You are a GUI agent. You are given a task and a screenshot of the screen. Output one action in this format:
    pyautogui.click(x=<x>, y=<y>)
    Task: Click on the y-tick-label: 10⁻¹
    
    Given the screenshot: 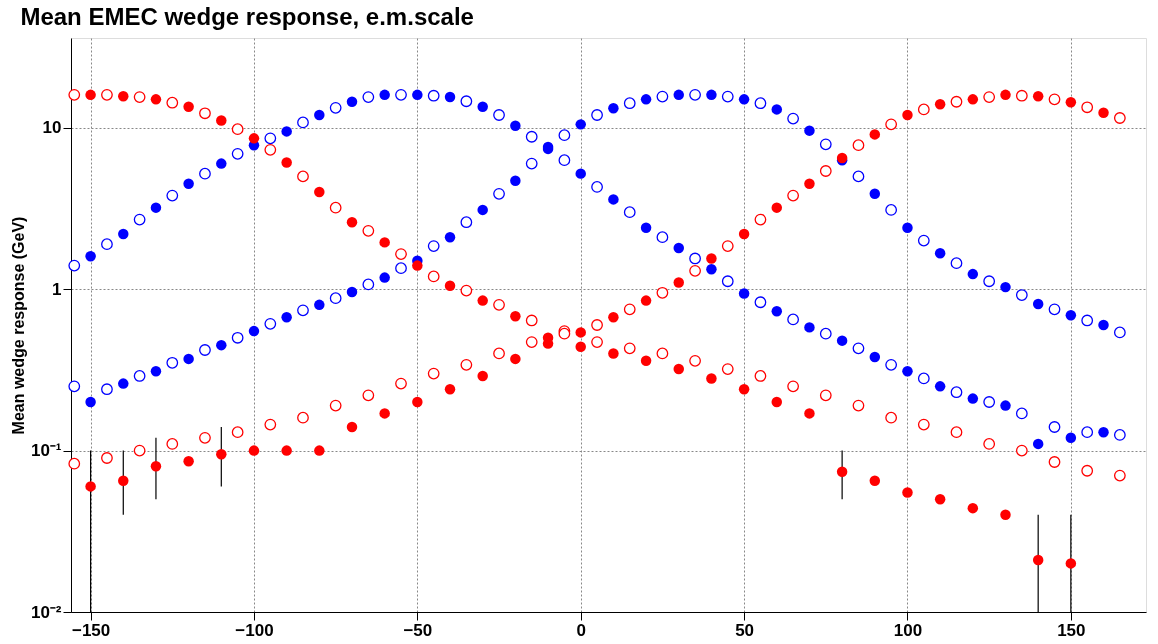 What is the action you would take?
    pyautogui.click(x=46, y=451)
    